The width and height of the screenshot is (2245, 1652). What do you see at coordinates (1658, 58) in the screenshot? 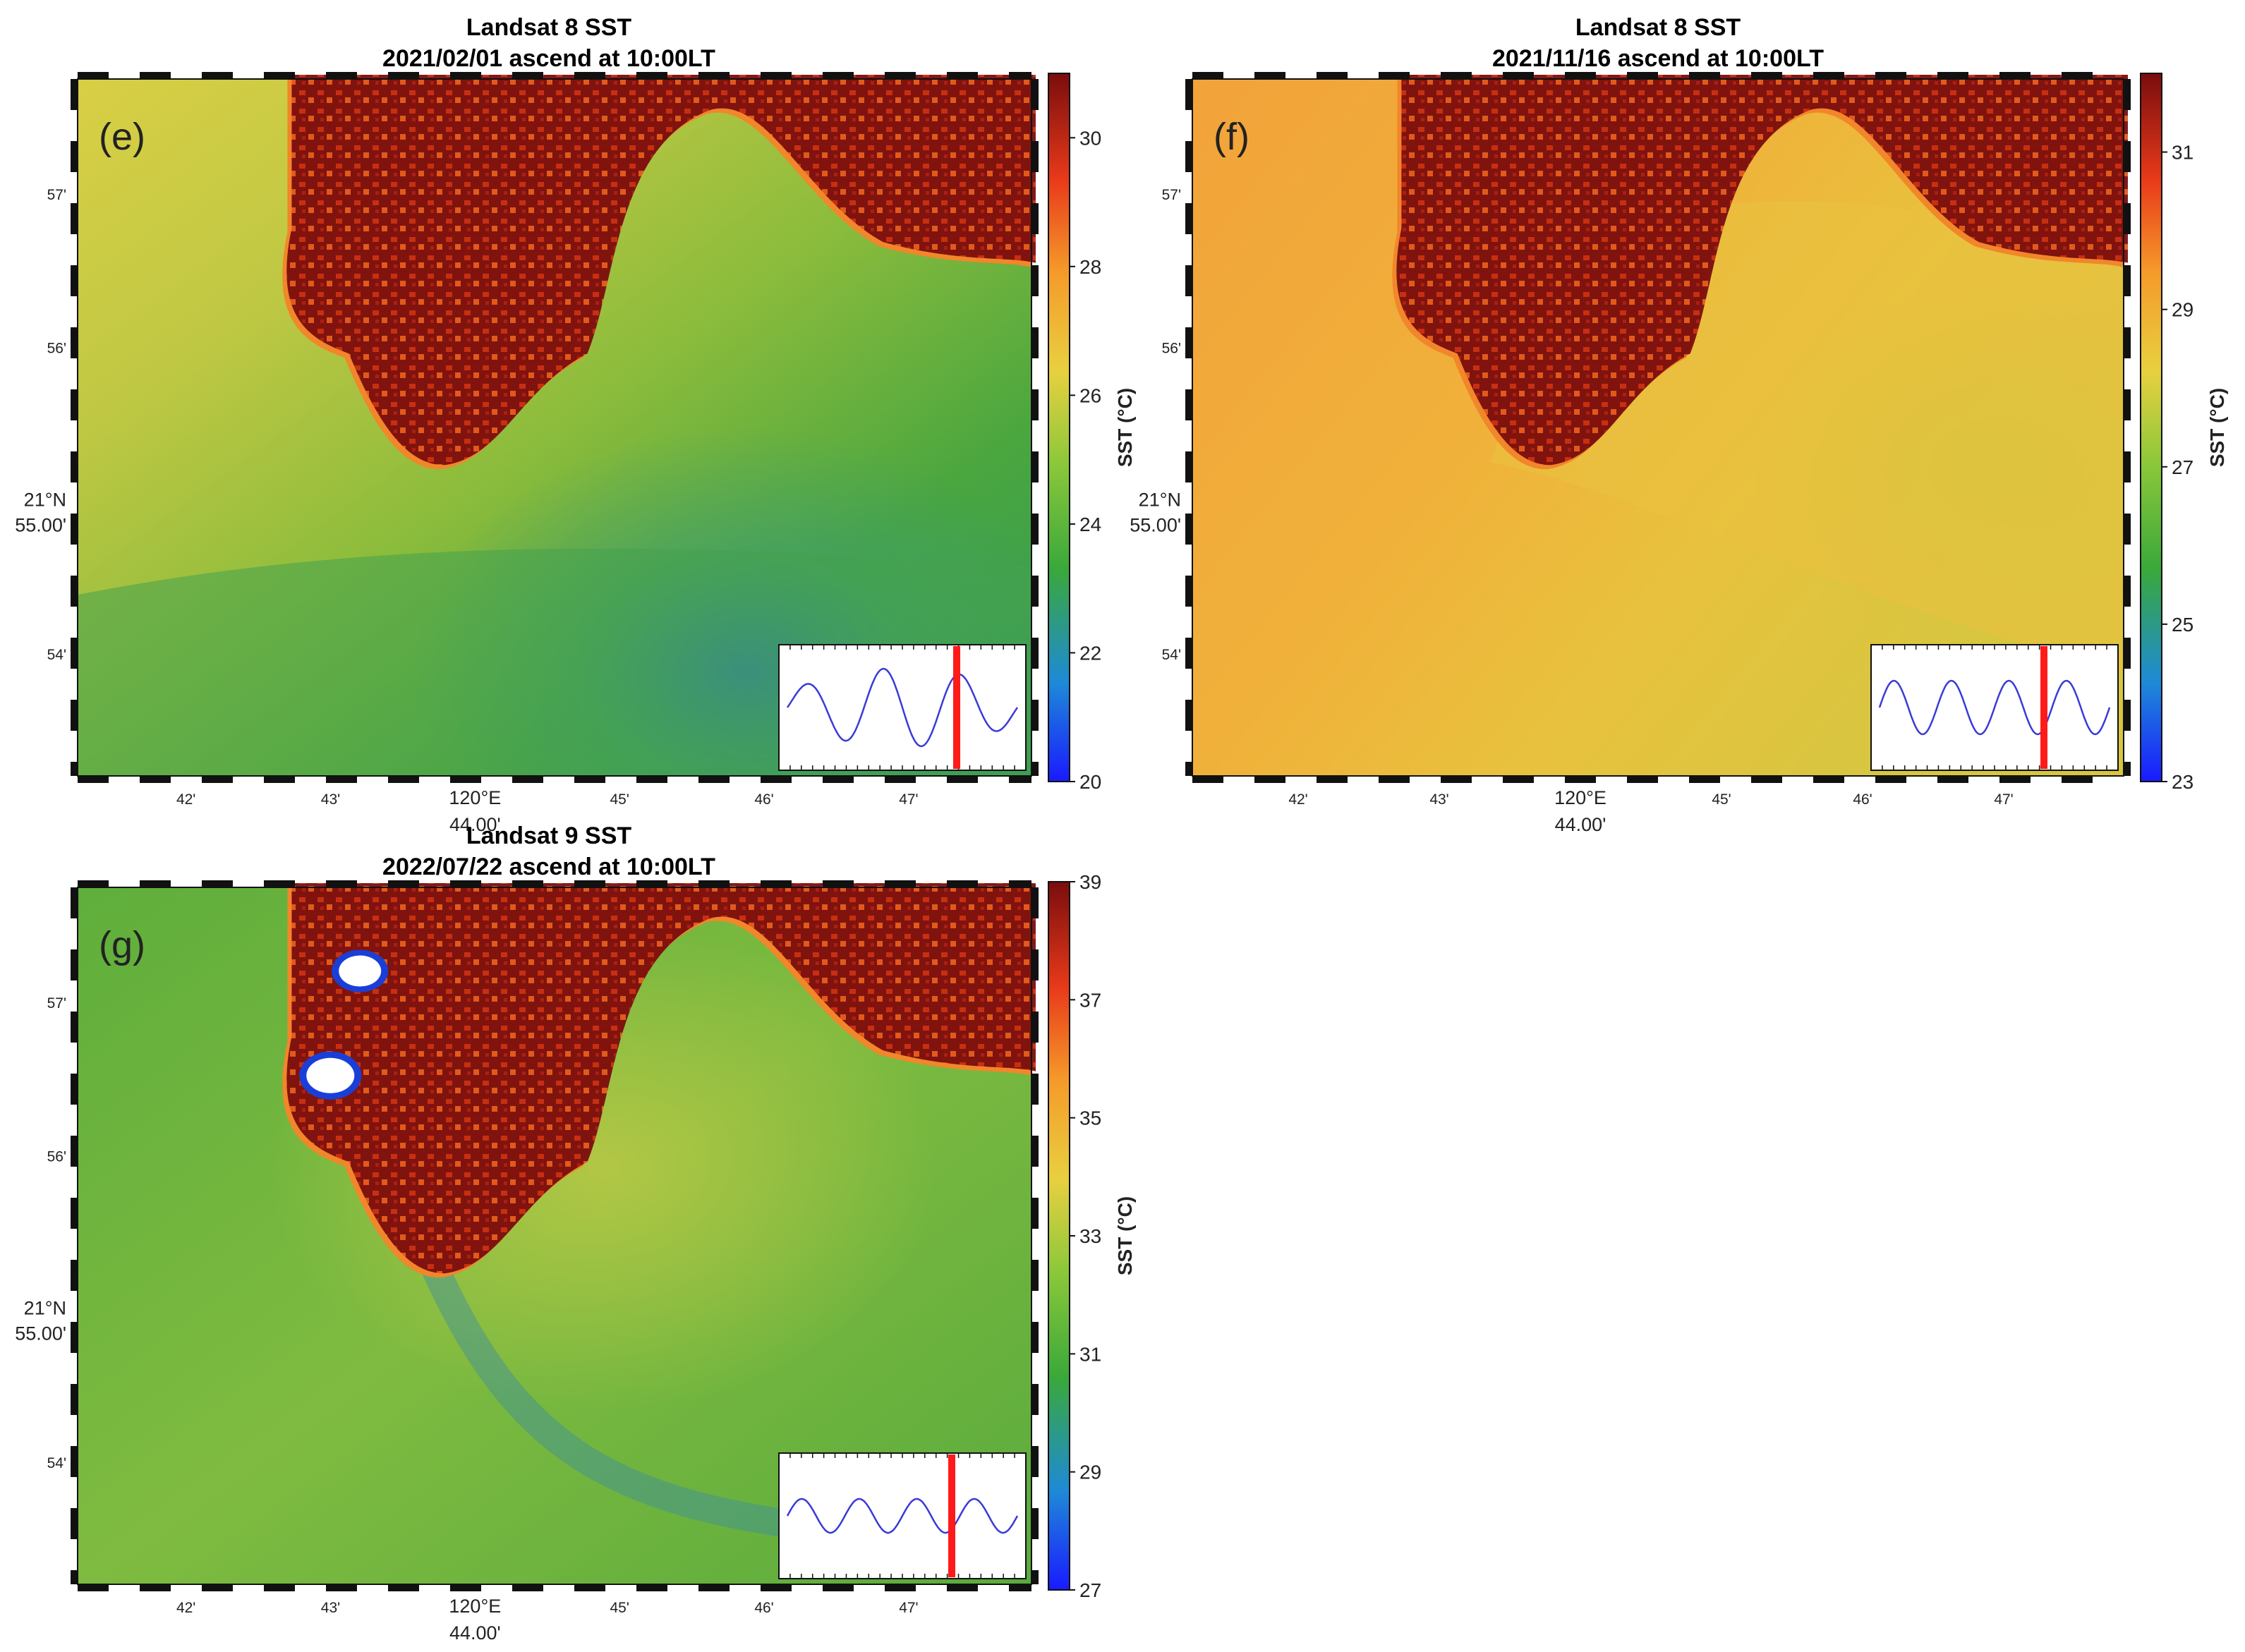
I see `panel-title-date: 2021/11/16 ascend at 10:00LT` at bounding box center [1658, 58].